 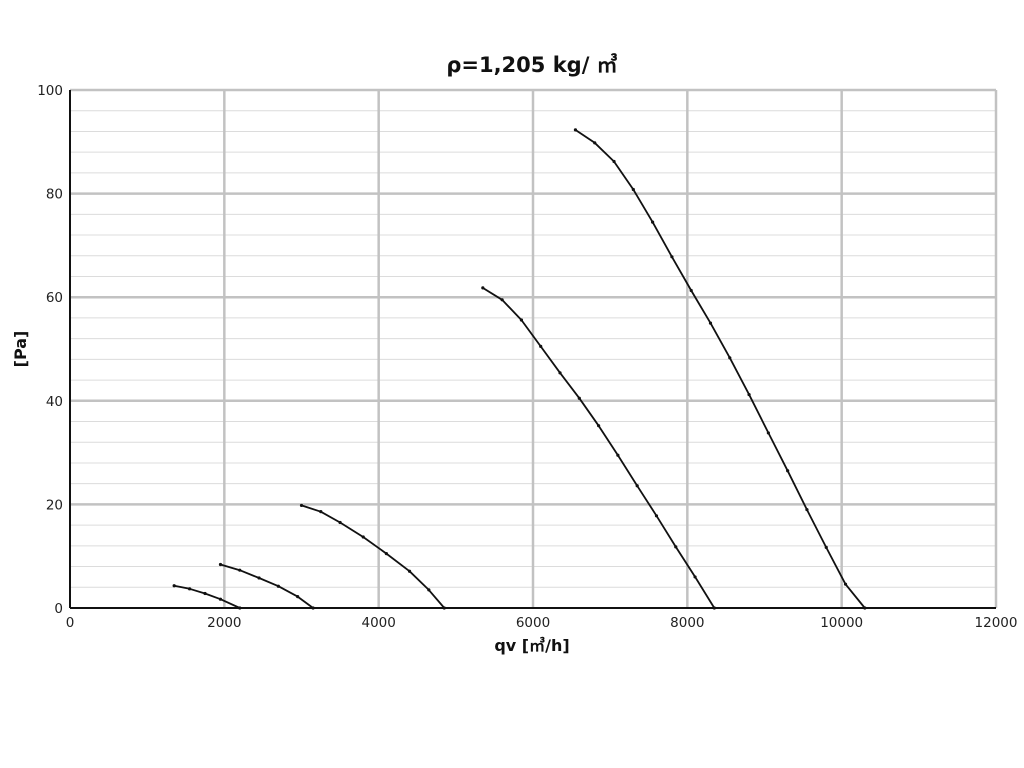 I want to click on y-tick-label: 80, so click(x=54, y=195).